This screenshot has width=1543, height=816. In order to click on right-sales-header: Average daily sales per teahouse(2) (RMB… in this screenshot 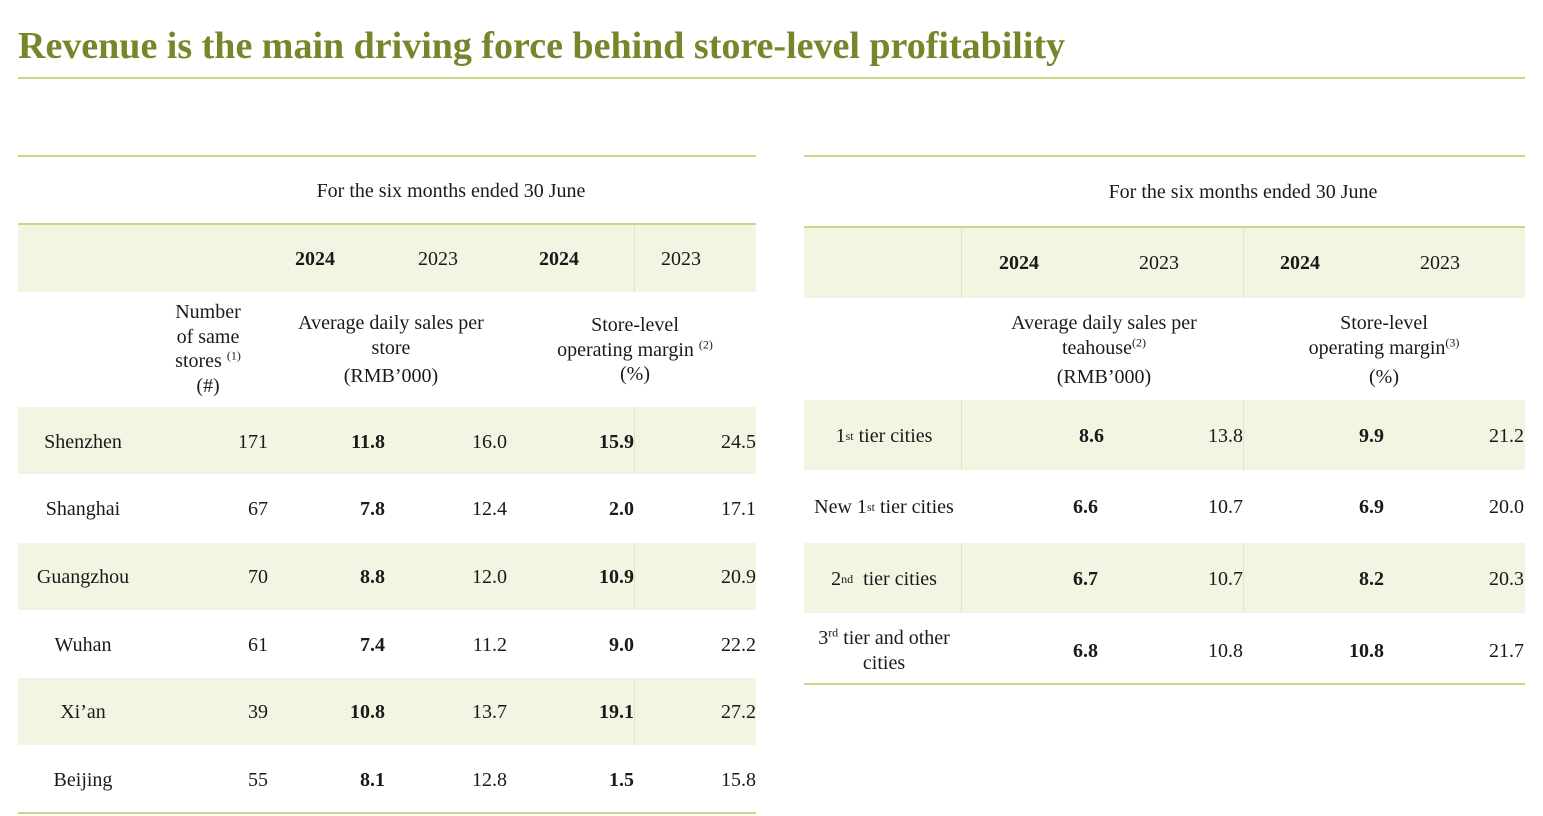, I will do `click(1104, 350)`.